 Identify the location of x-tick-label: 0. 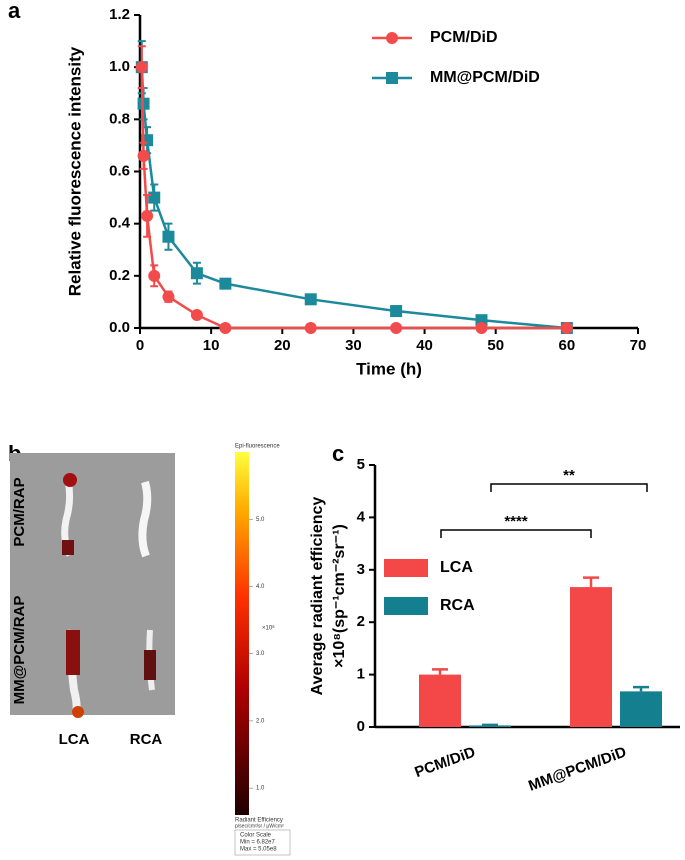
(140, 345).